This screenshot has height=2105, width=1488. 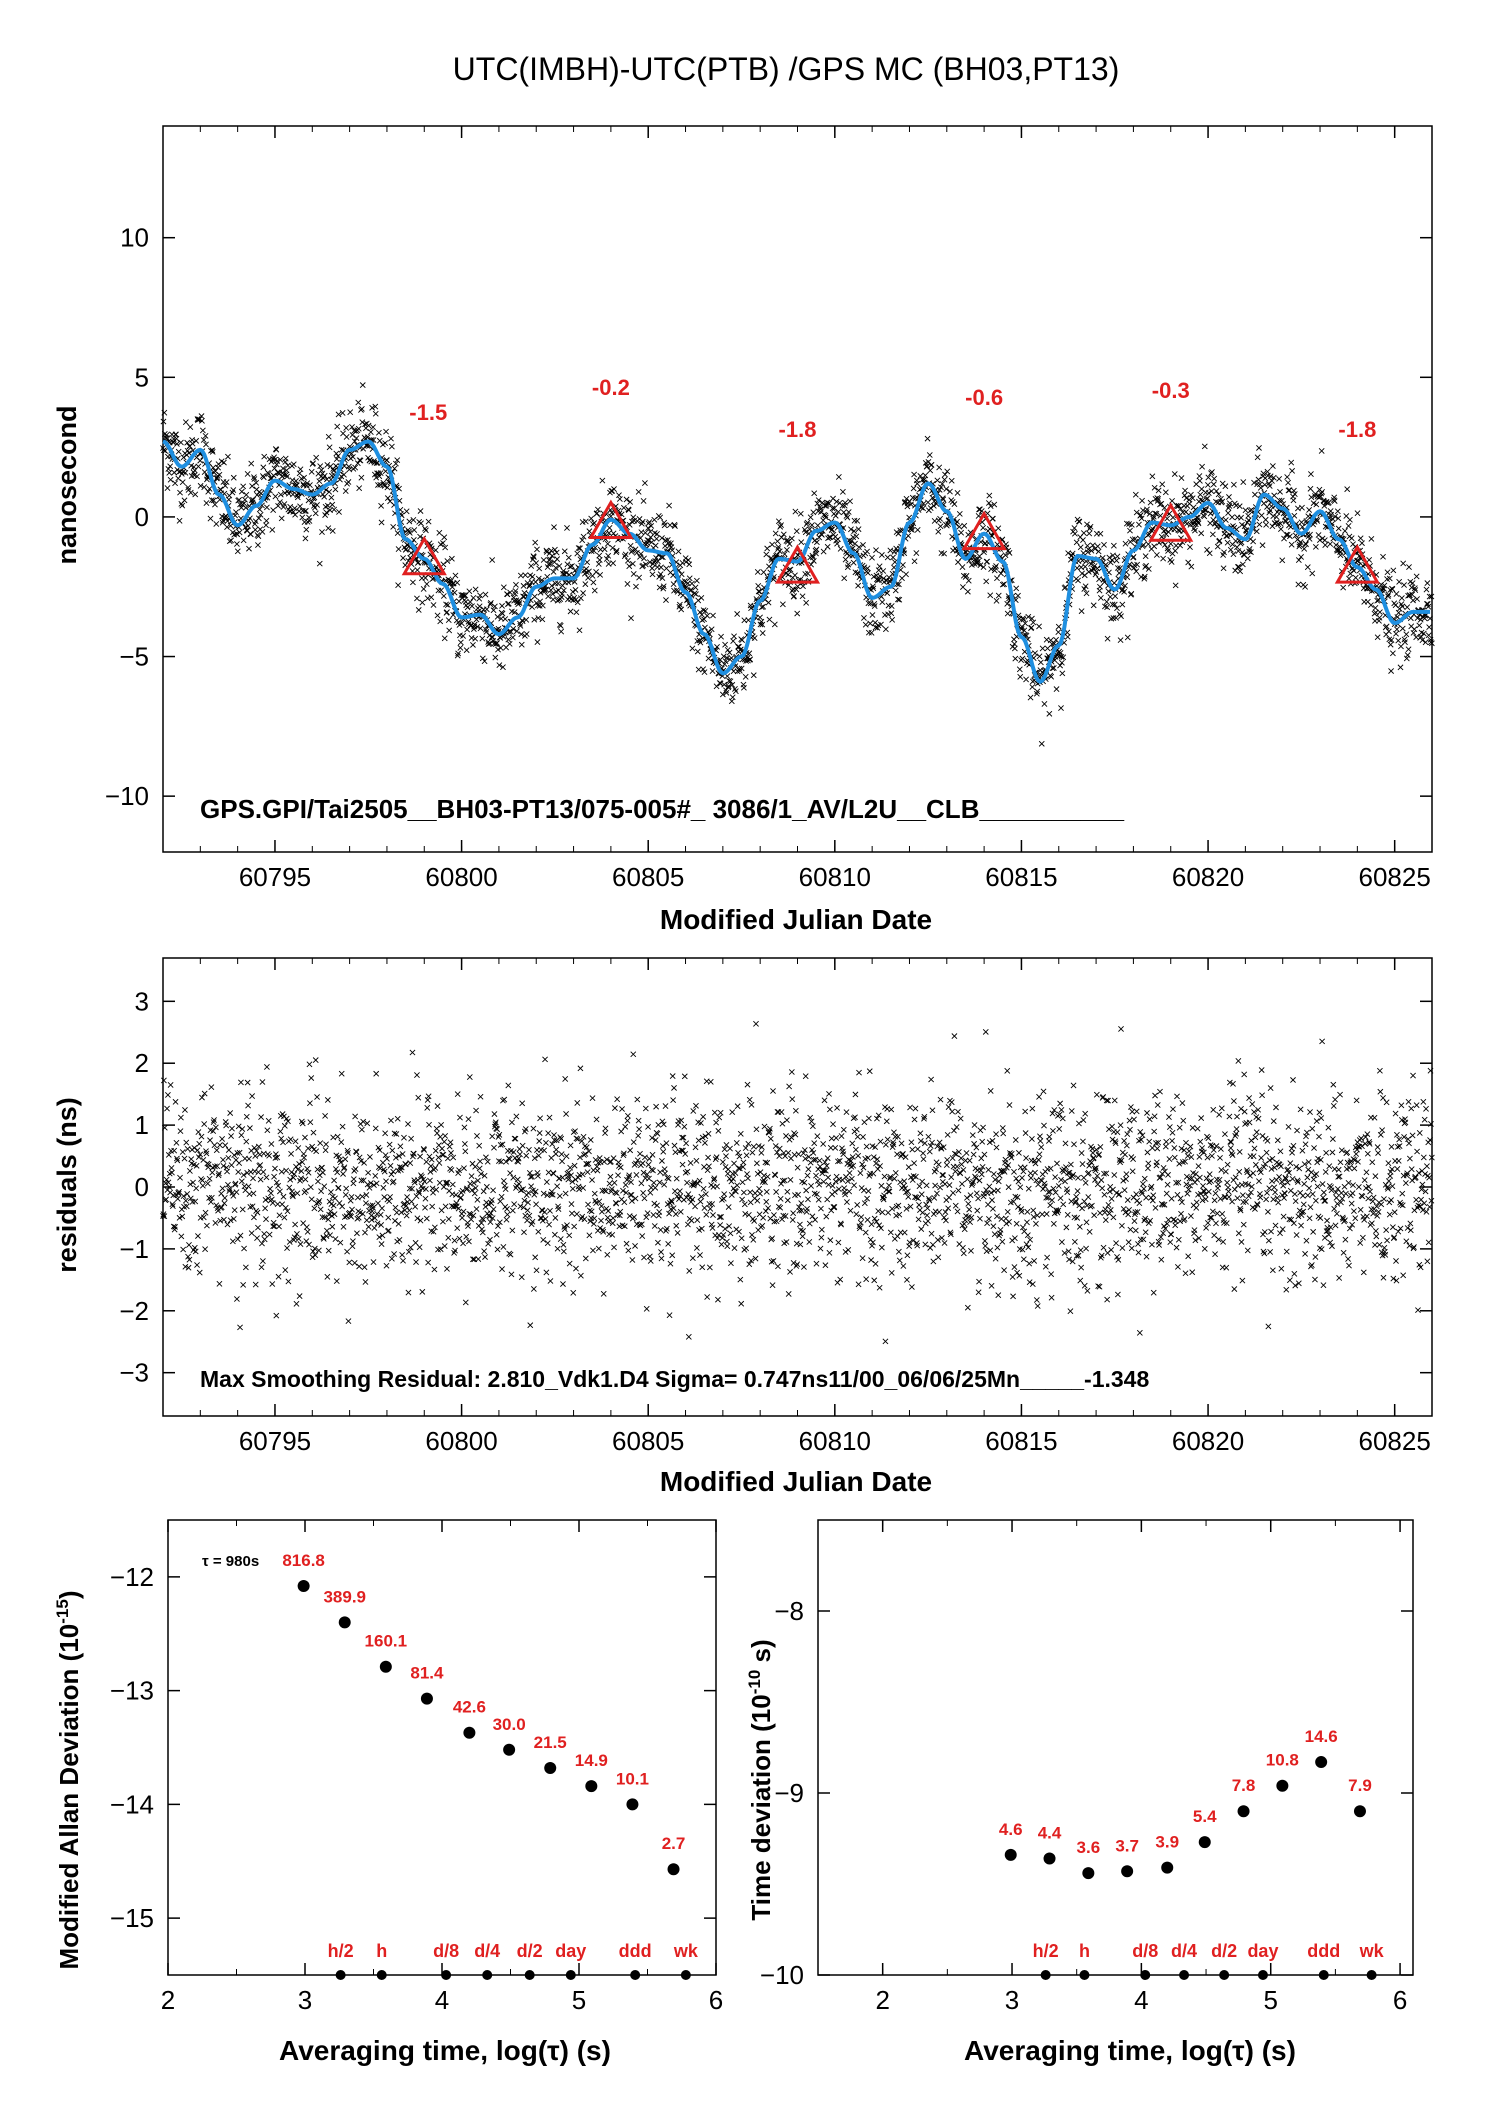 What do you see at coordinates (798, 429) in the screenshot?
I see `marker-label: -1.8` at bounding box center [798, 429].